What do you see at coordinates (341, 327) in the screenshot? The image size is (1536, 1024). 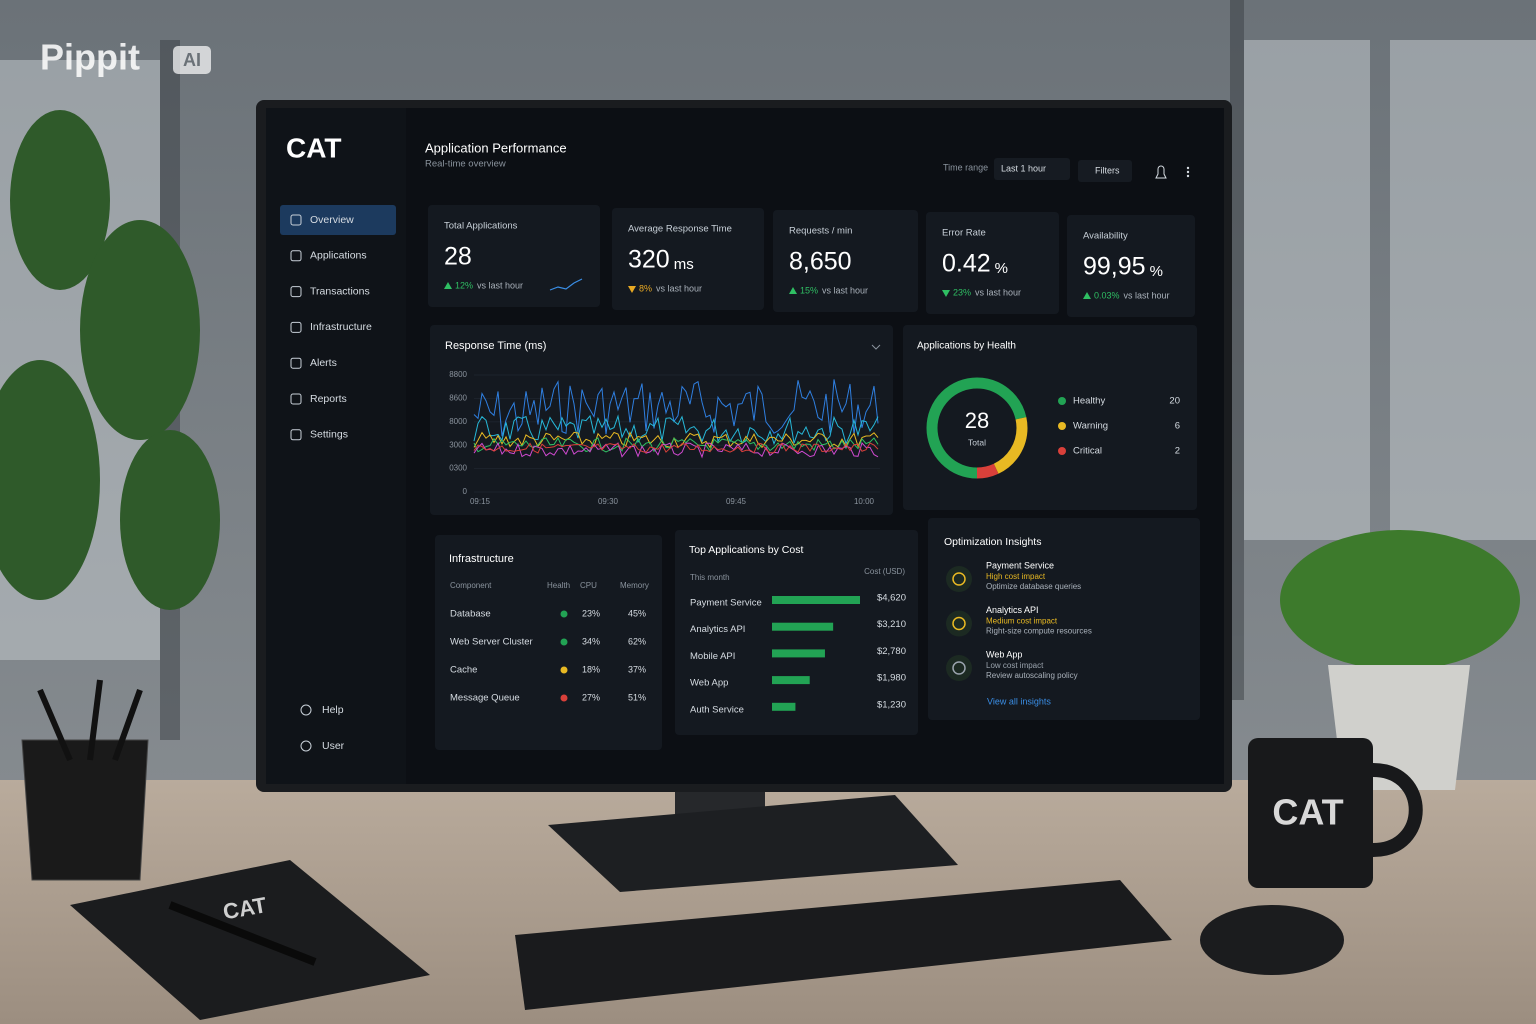 I see `nav-item: Infrastructure` at bounding box center [341, 327].